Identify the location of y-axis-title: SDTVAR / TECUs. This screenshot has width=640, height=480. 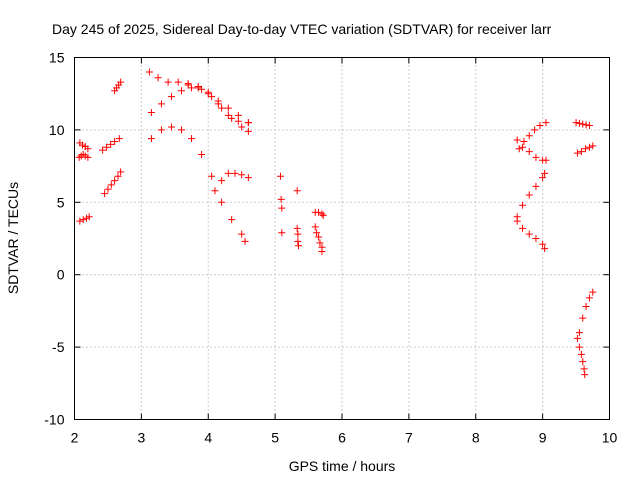
(13, 238).